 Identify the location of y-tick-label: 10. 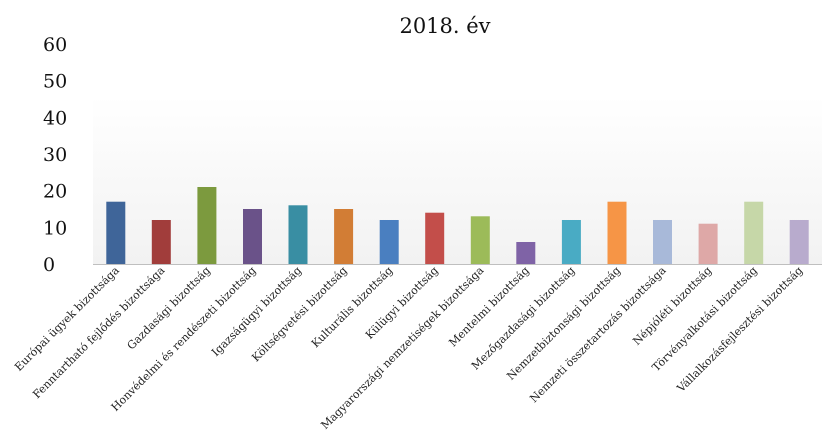
(55, 228).